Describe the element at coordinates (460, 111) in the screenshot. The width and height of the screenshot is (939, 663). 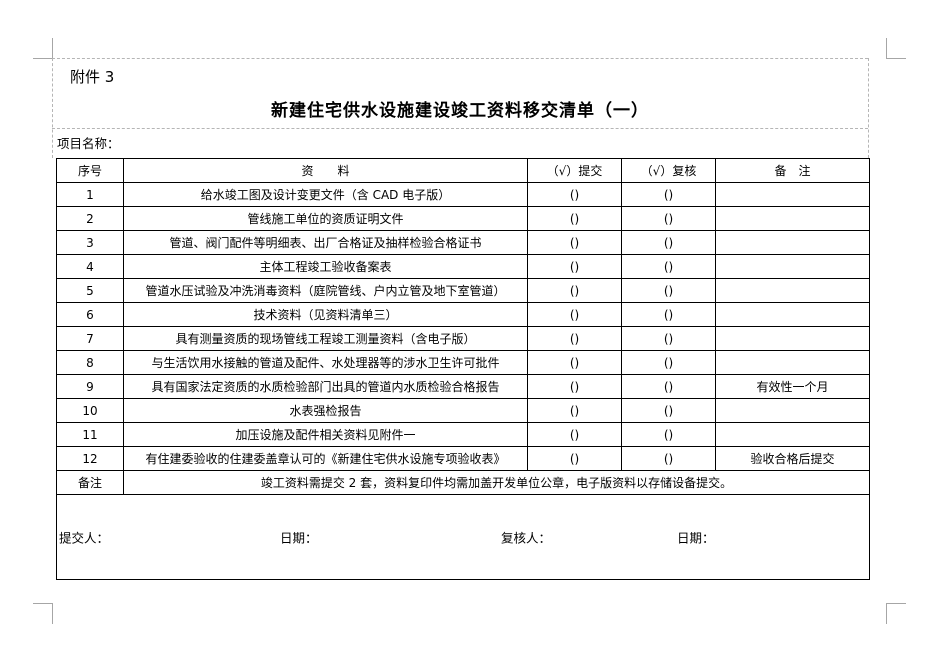
I see `page-title: 新建住宅供水设施建设竣工资料移交清单（一）` at that location.